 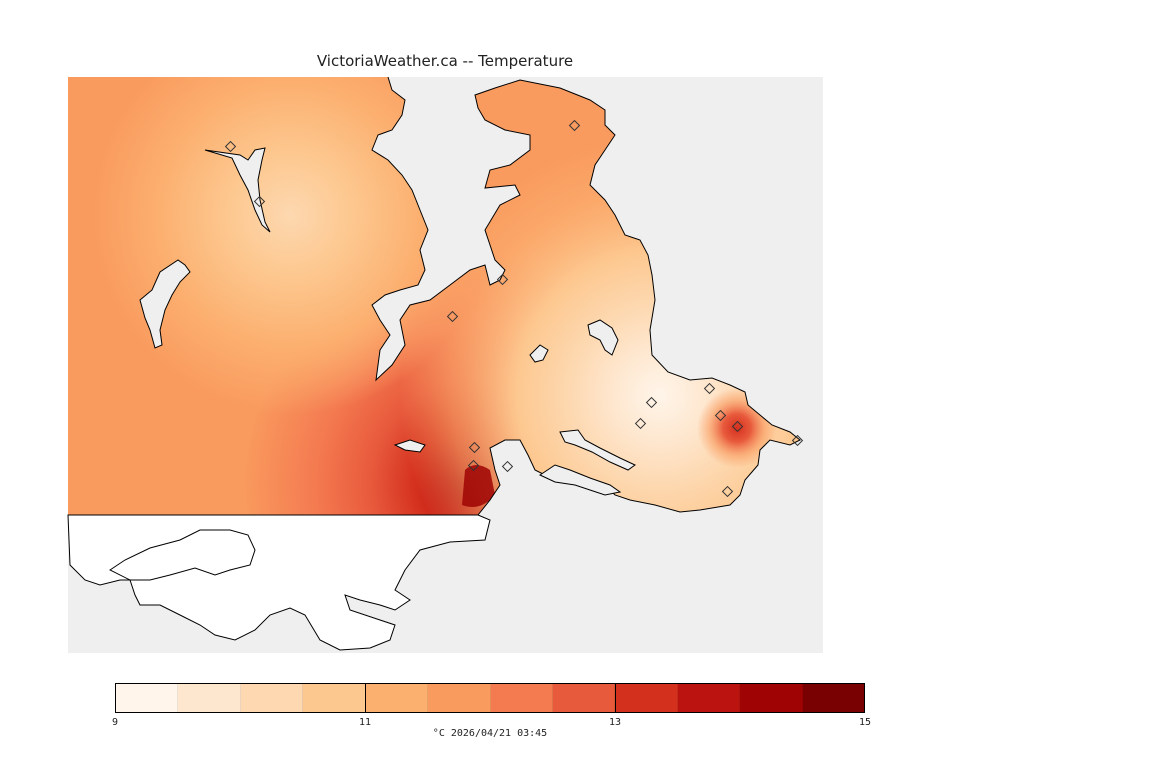 What do you see at coordinates (502, 279) in the screenshot?
I see `station-marker: 11.9 °C` at bounding box center [502, 279].